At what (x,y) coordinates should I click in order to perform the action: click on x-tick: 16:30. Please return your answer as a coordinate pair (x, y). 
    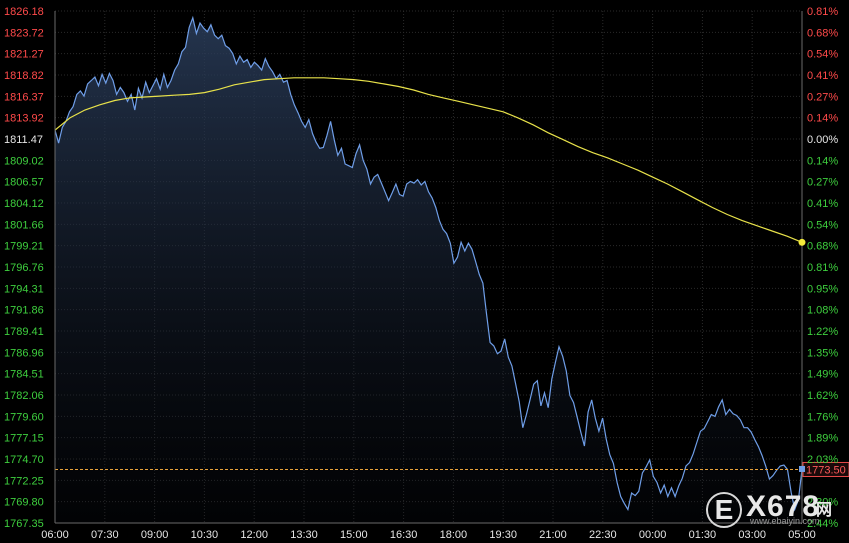
    Looking at the image, I should click on (404, 535).